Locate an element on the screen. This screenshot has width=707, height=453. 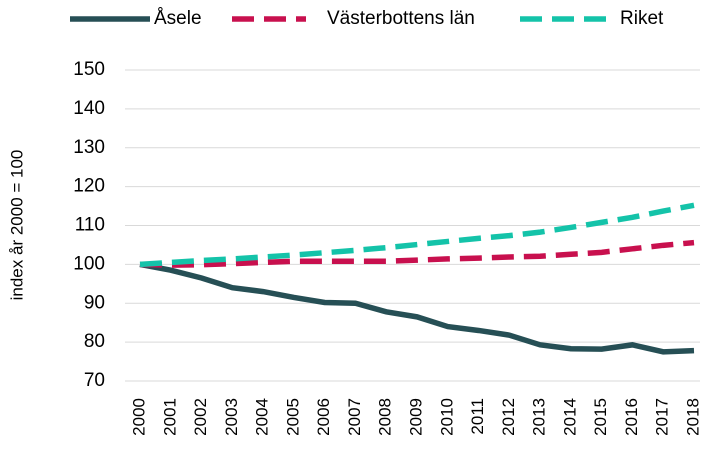
legend-label: Åsele is located at coordinates (178, 18).